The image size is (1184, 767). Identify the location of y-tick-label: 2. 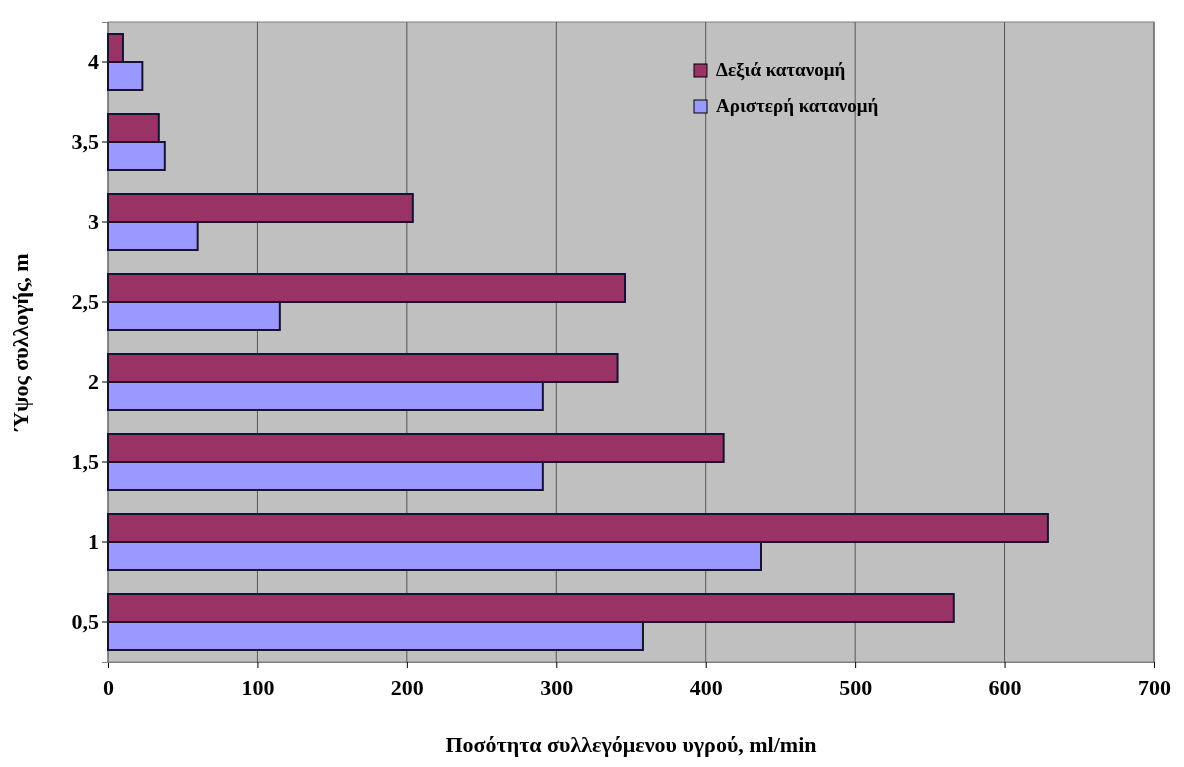
(93, 382).